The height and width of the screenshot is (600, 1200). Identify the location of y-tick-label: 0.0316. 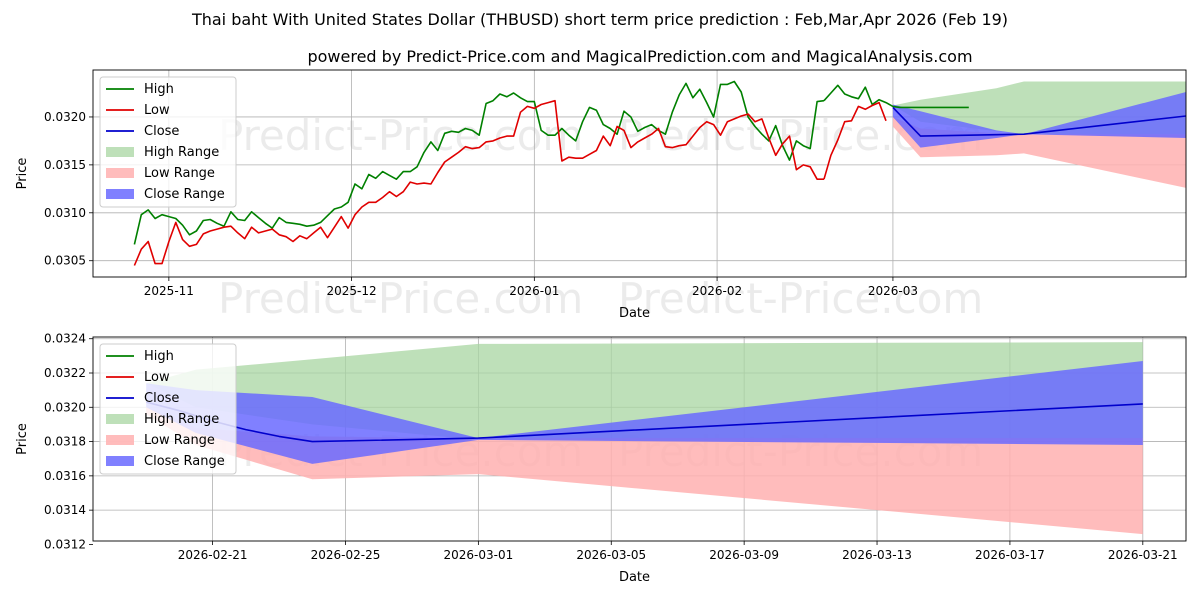
(65, 476).